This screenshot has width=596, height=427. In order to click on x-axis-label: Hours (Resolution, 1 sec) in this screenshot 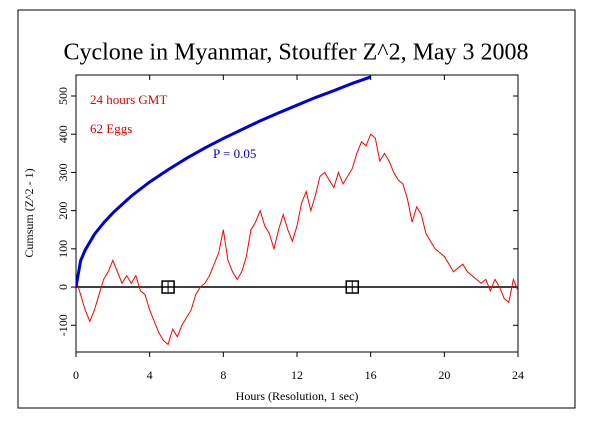, I will do `click(297, 396)`.